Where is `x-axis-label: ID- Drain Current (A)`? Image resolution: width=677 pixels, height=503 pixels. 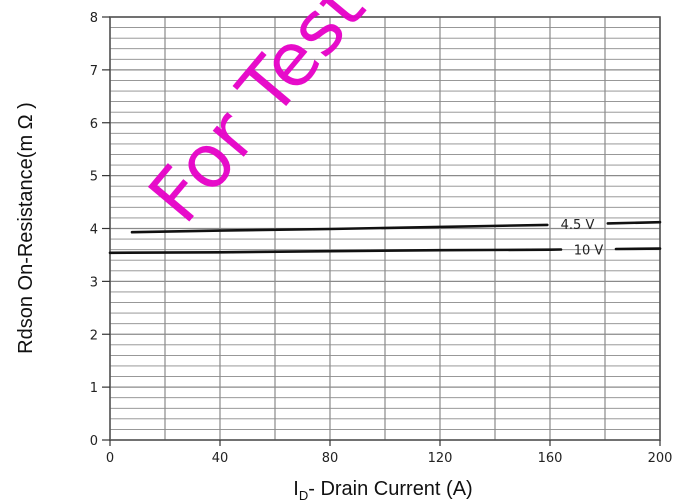
x-axis-label: ID- Drain Current (A) is located at coordinates (382, 490).